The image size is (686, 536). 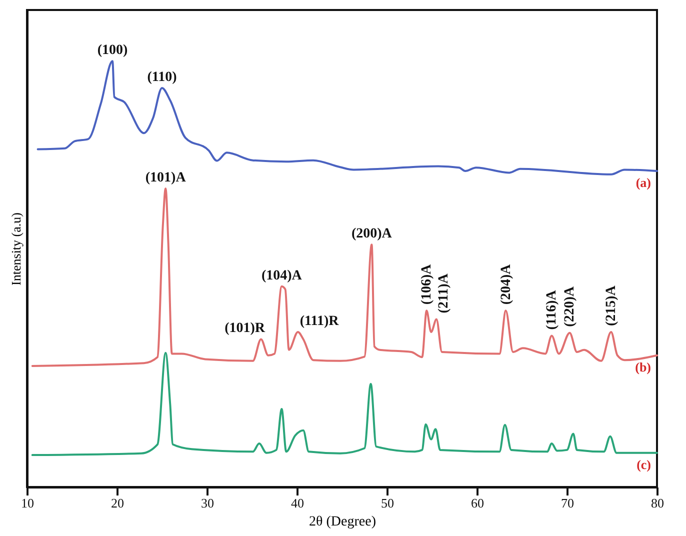 I want to click on annotation: (211)A, so click(x=444, y=293).